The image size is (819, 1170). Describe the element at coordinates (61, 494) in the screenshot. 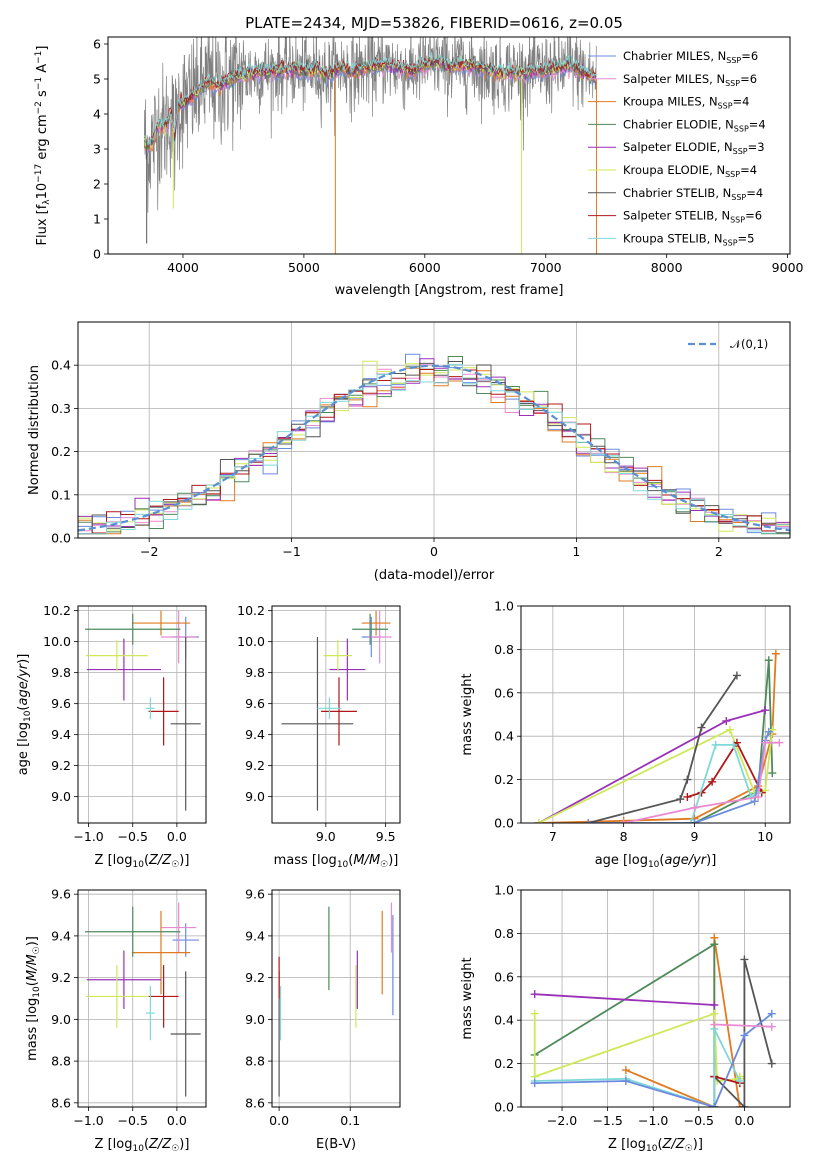

I see `y-tick-label: 0.1` at that location.